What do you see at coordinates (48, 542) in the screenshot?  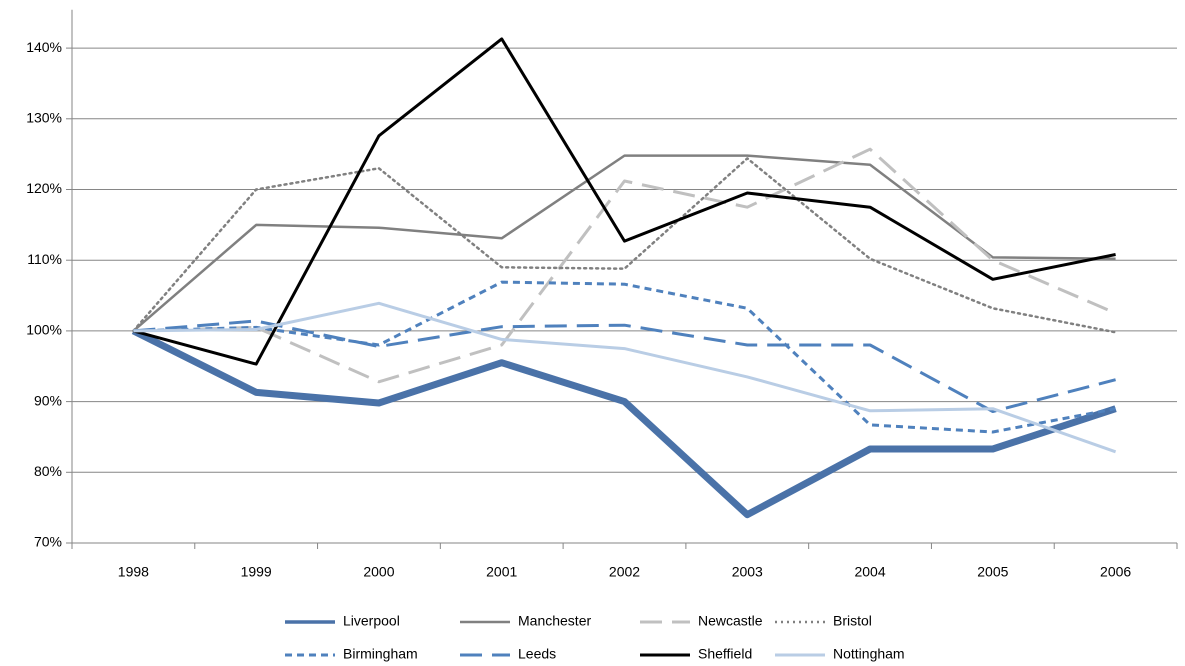 I see `y-tick-label: 70%` at bounding box center [48, 542].